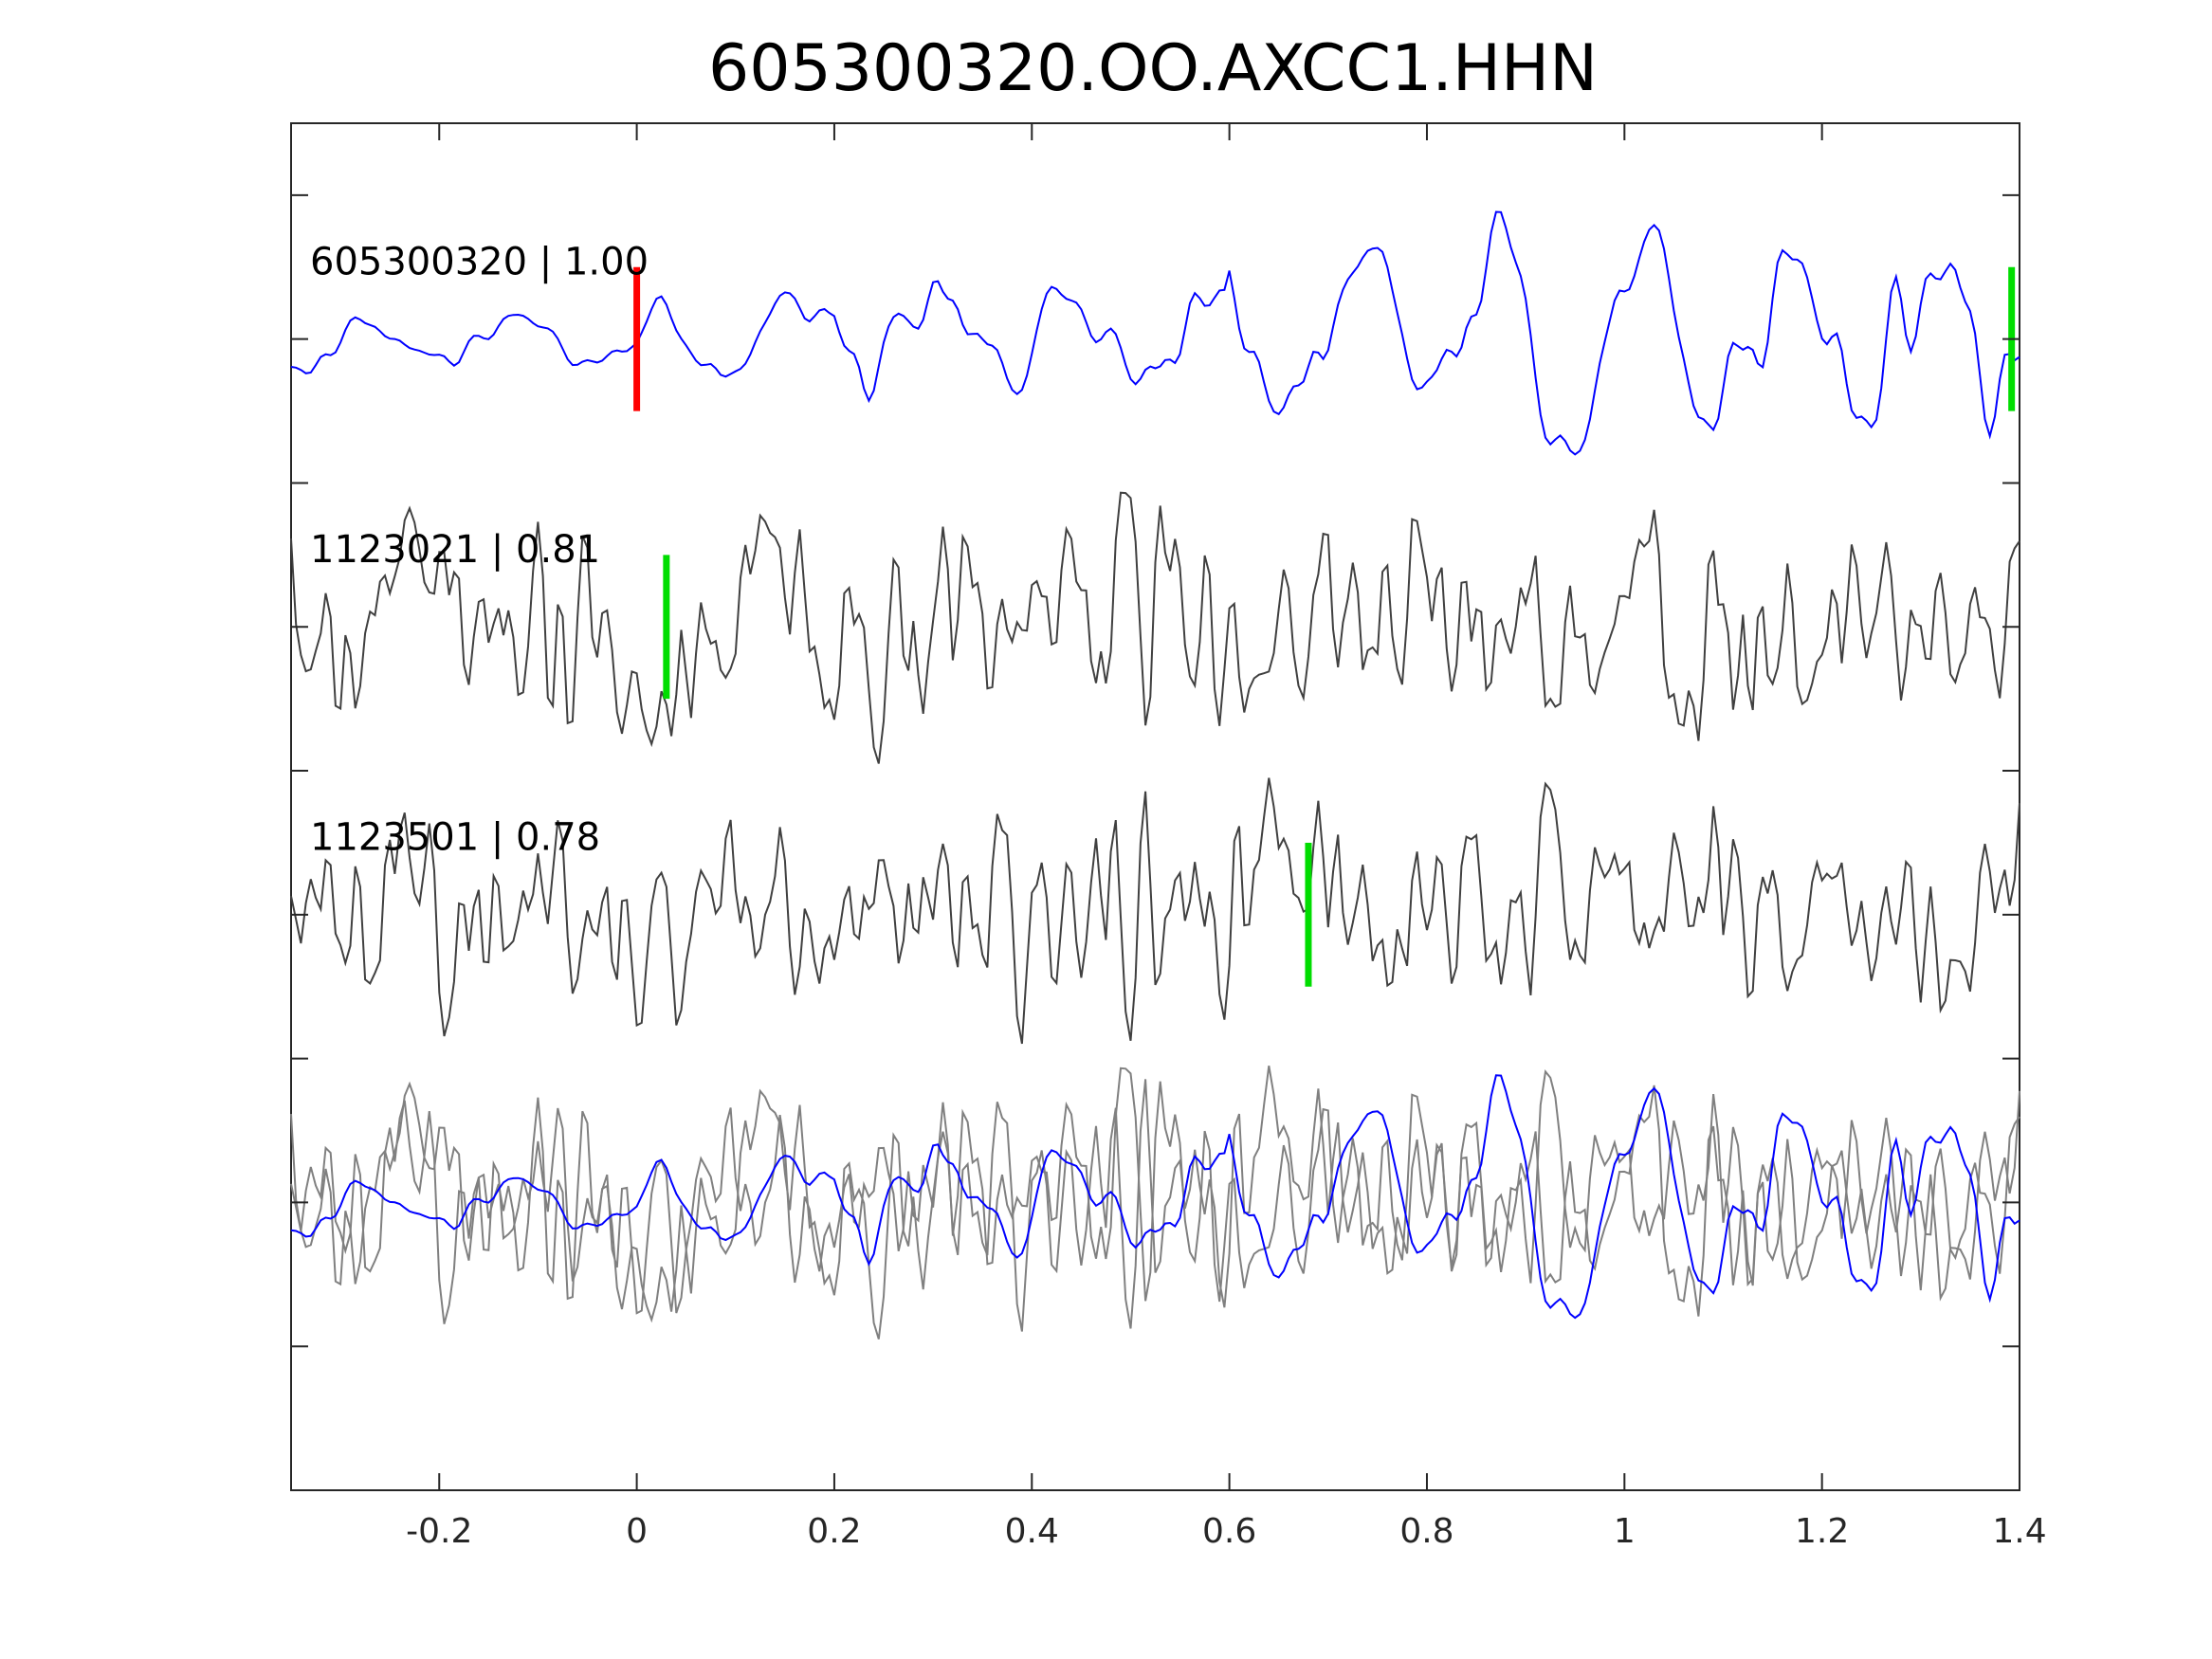  I want to click on chart-title: 605300320.OO.AXCC1.HHN, so click(1153, 68).